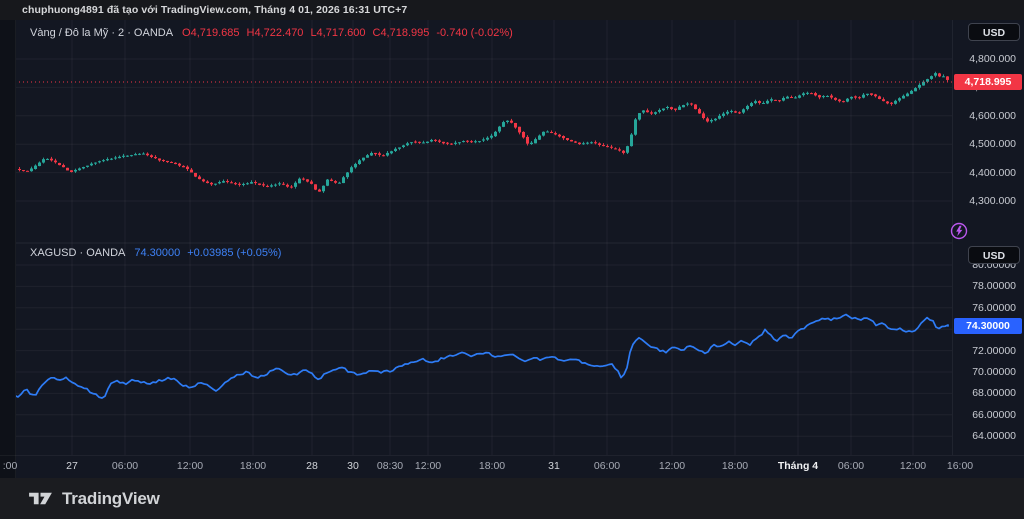 The image size is (1024, 519). I want to click on pane2-last-price-badge: 74.30000, so click(988, 325).